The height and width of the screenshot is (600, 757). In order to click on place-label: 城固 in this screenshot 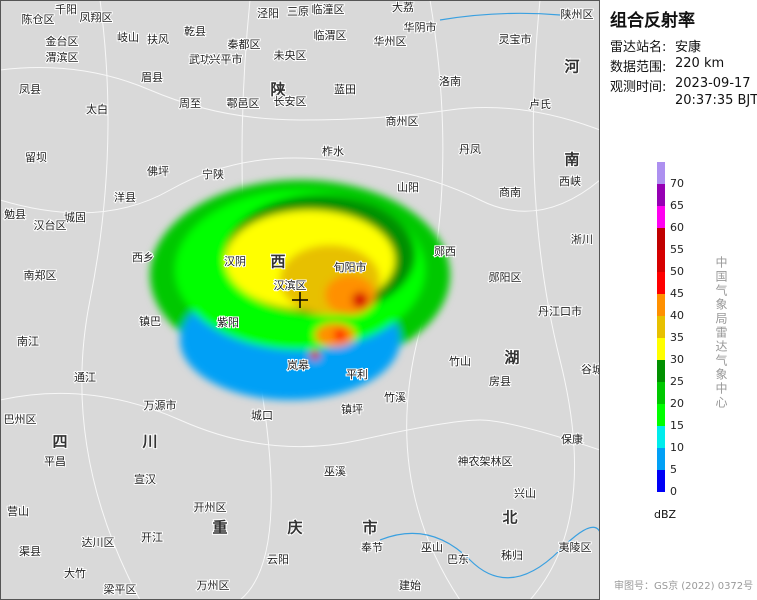, I will do `click(75, 217)`.